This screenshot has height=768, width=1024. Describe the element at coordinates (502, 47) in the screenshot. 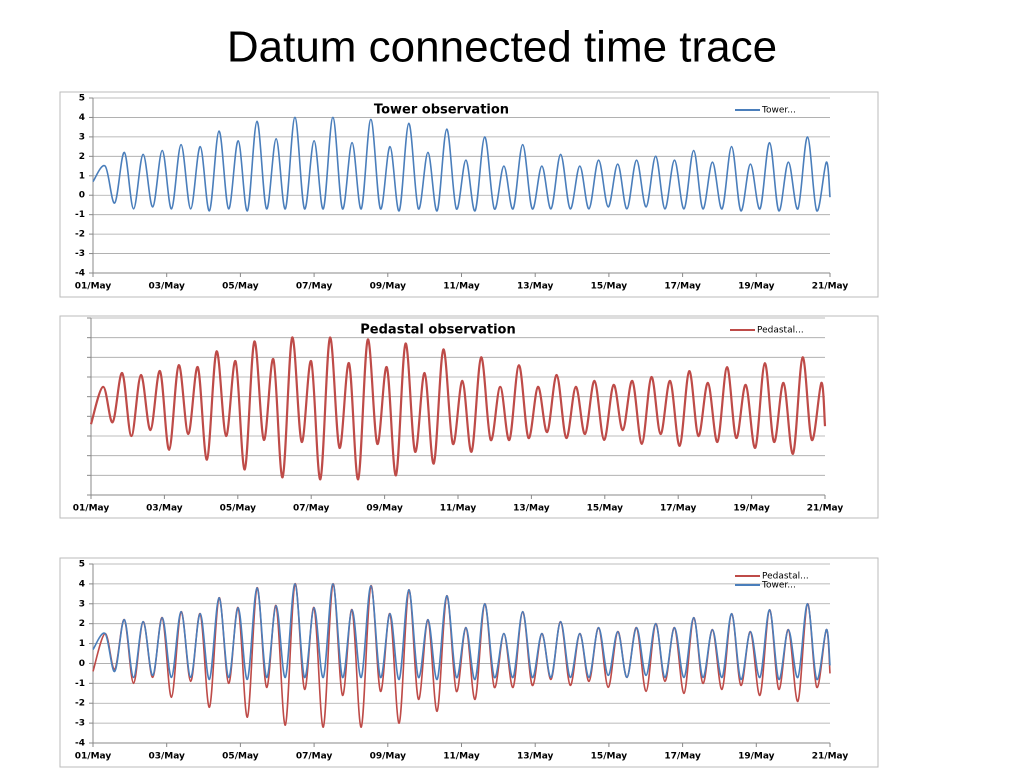

I see `slide-title: Datum connected time trace` at that location.